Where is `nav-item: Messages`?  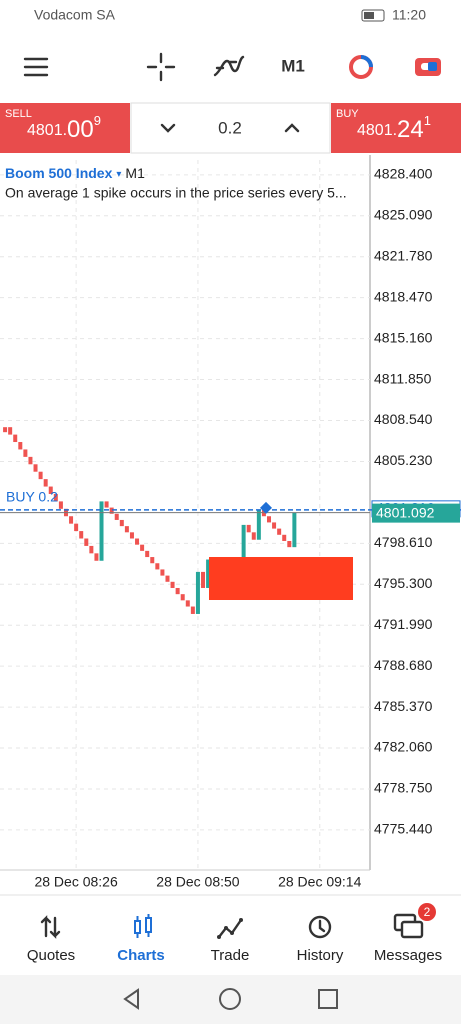
nav-item: Messages is located at coordinates (408, 955).